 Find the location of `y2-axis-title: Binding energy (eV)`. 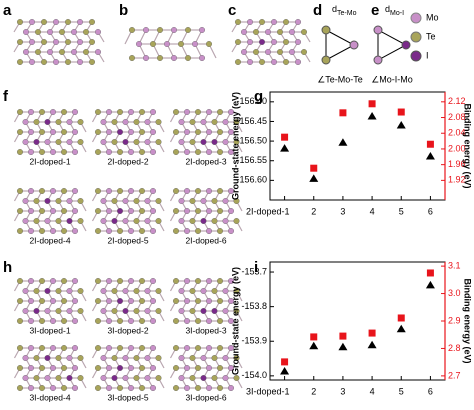

y2-axis-title: Binding energy (eV) is located at coordinates (468, 320).